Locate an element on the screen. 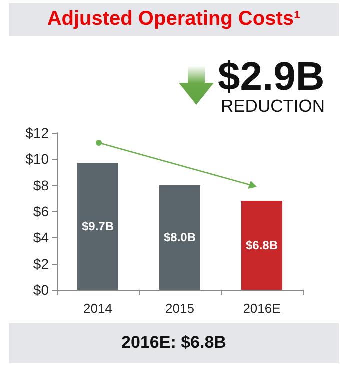 The width and height of the screenshot is (346, 370). data-label: $9.7B is located at coordinates (98, 227).